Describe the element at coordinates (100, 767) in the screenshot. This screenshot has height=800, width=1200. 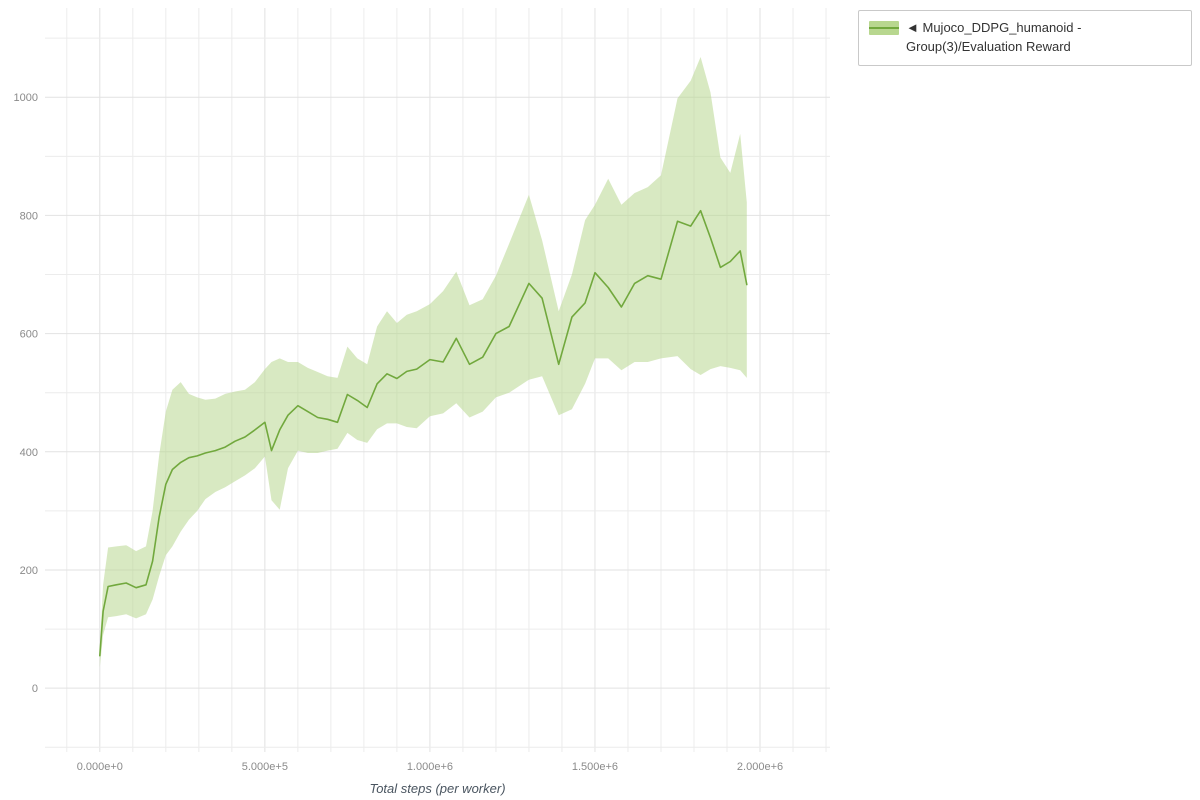
I see `x-tick-label: 0.000e+0` at that location.